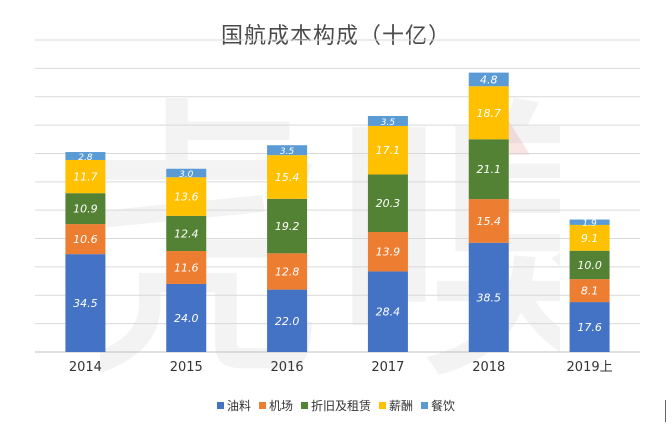  I want to click on x-tick-label: 2017, so click(387, 367).